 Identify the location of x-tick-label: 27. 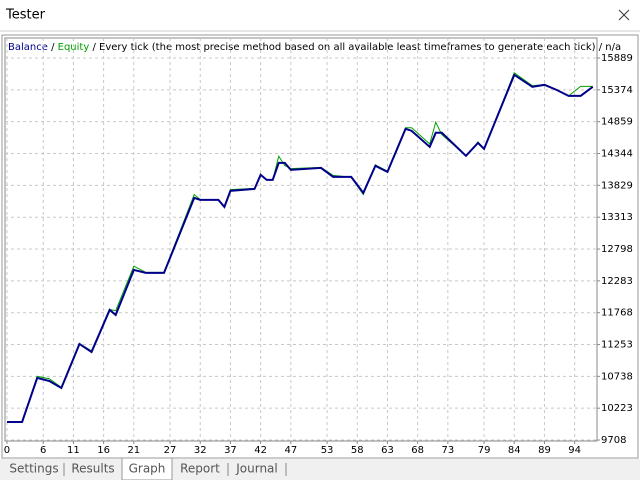
(170, 450).